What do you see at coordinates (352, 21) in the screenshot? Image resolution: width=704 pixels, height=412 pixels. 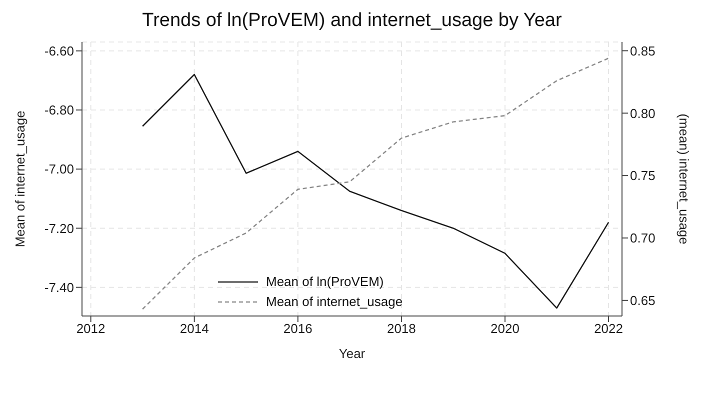 I see `chart-title: Trends of ln(ProVEM) and internet_usage by Year` at bounding box center [352, 21].